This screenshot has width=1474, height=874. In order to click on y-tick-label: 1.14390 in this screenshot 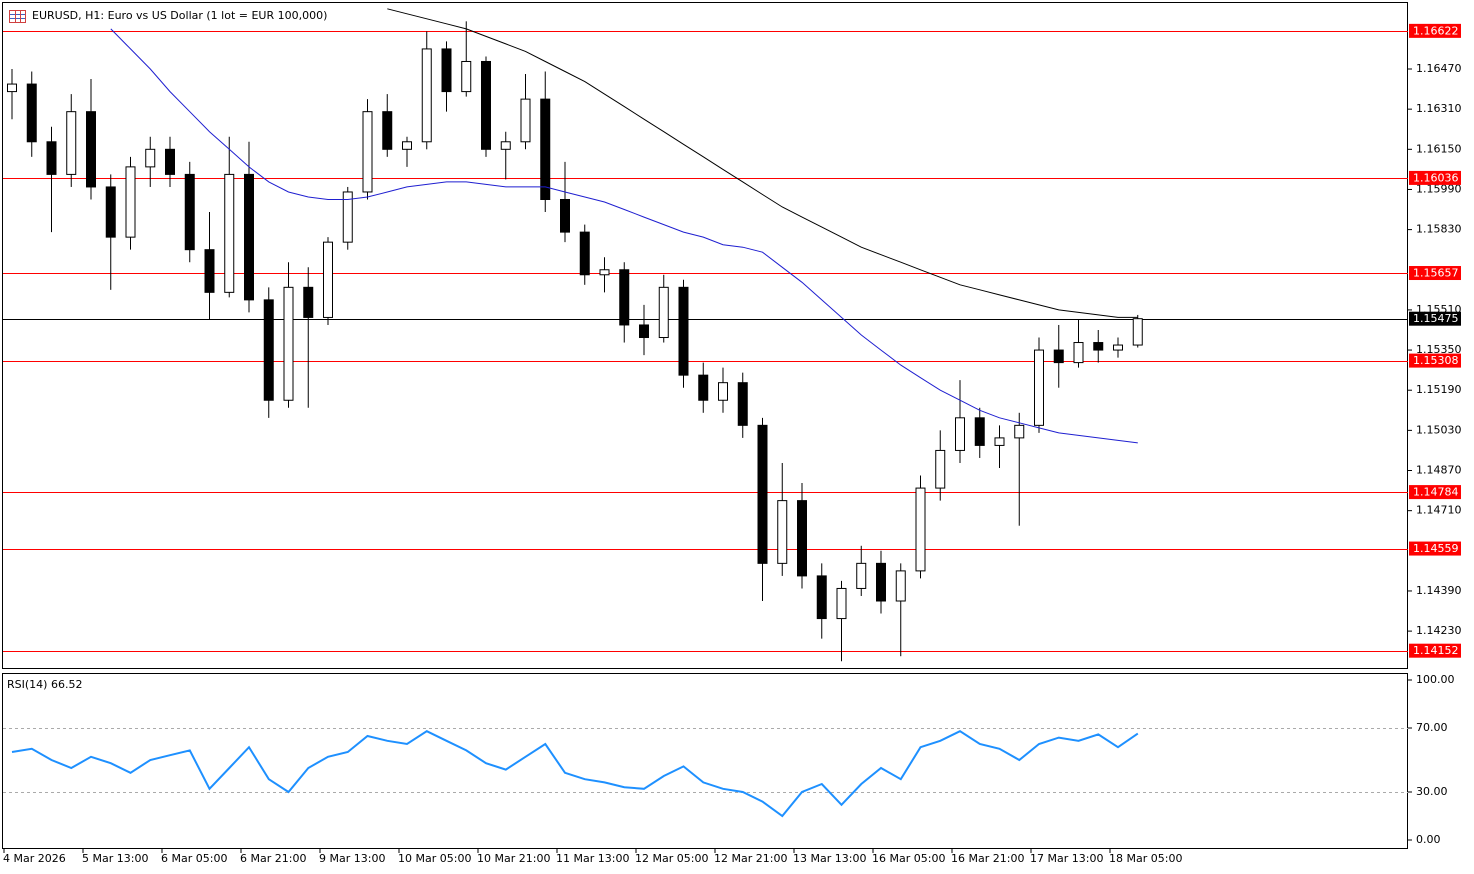, I will do `click(1439, 590)`.